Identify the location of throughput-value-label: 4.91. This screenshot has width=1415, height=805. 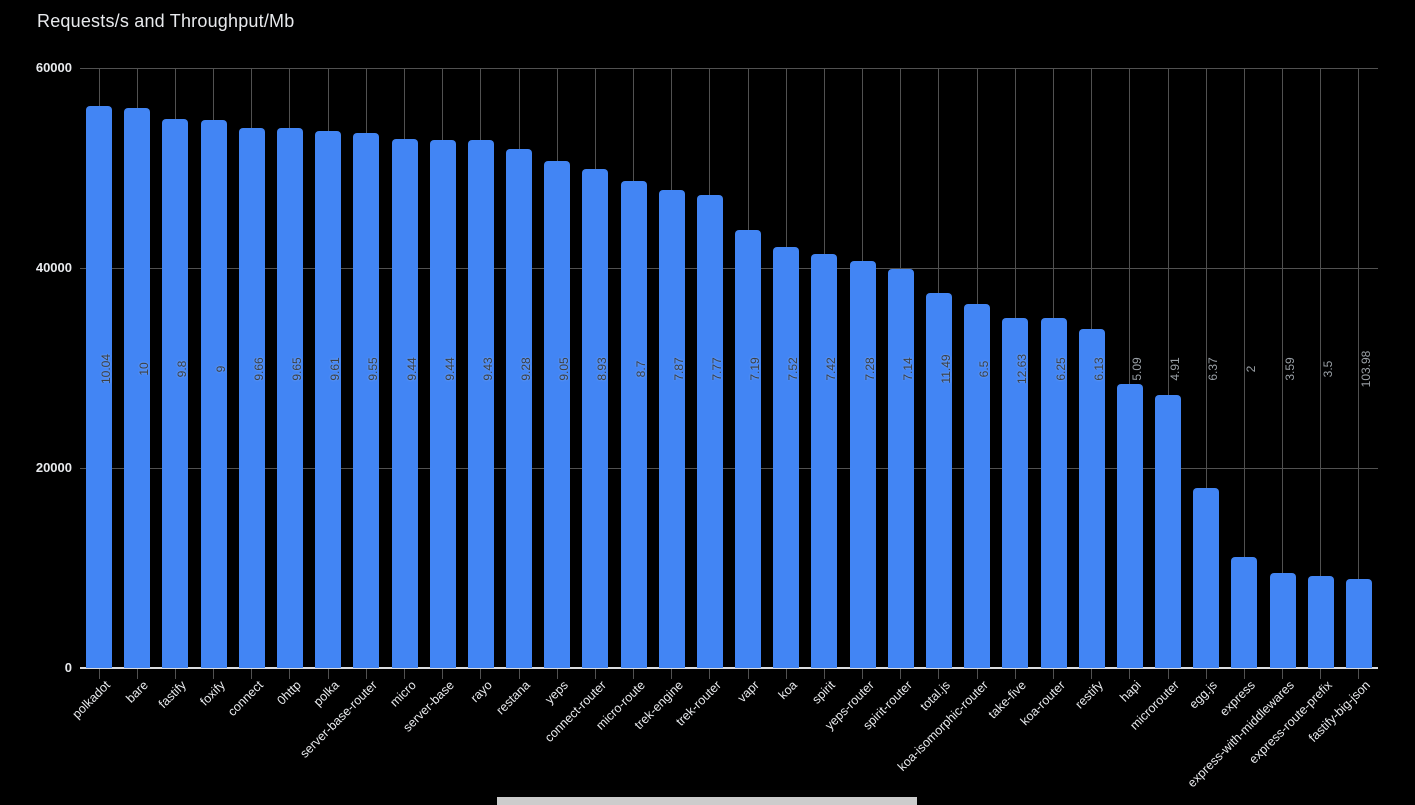
(1175, 369).